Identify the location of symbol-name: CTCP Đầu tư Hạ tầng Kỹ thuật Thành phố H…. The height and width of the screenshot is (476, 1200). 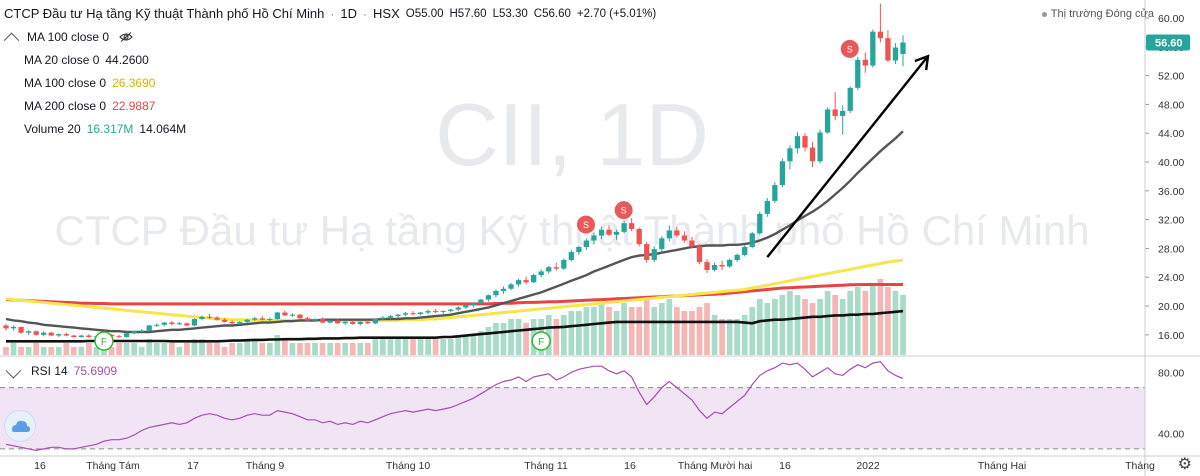
(164, 13).